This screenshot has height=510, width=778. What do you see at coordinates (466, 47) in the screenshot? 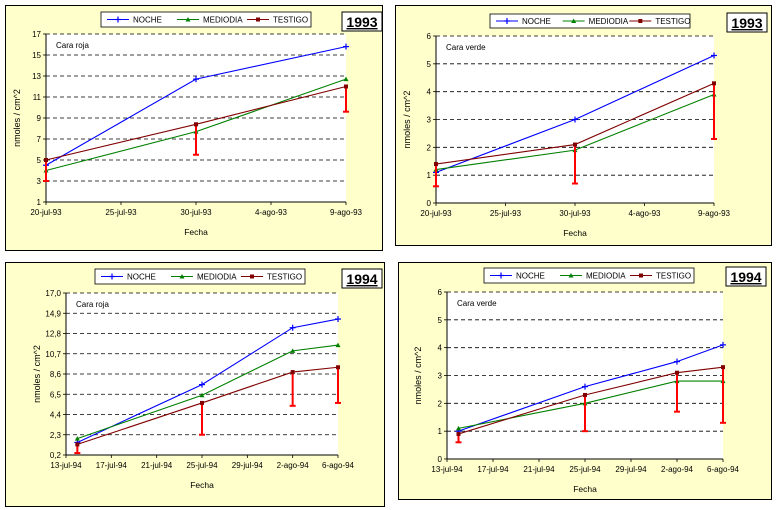
I see `chart-subtitle: Cara verde` at bounding box center [466, 47].